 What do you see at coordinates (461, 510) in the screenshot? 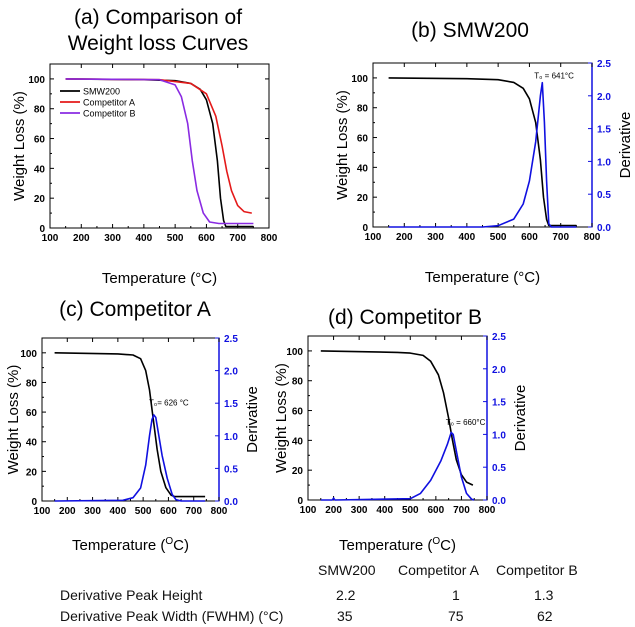
I see `panel-d-x-tick-label: 700` at bounding box center [461, 510].